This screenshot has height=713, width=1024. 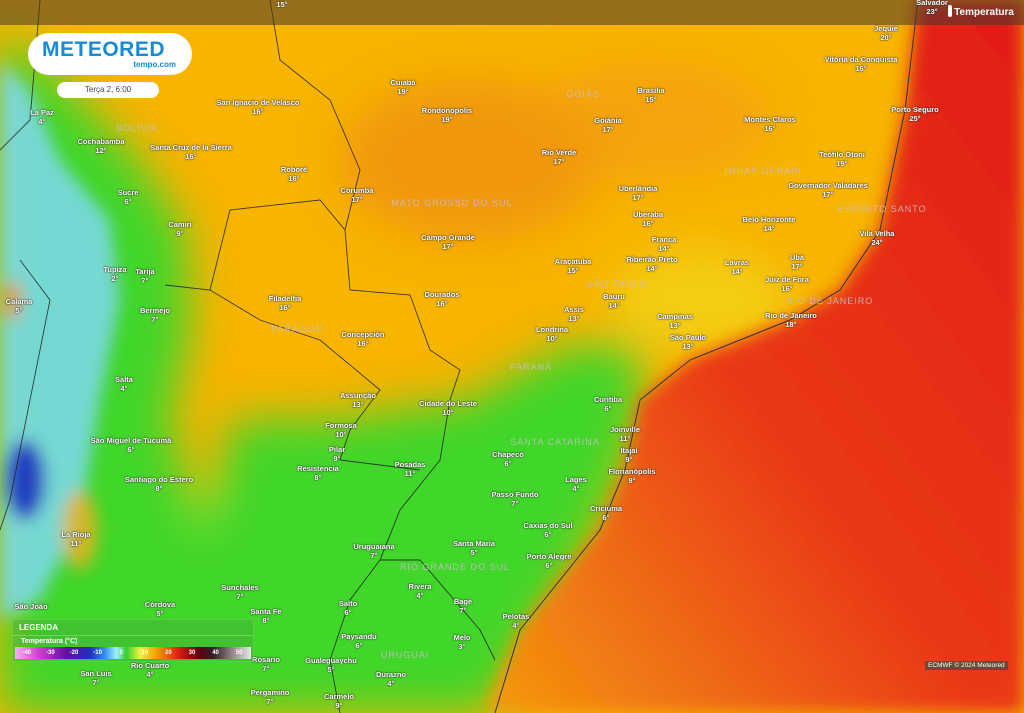 I want to click on city-marker: Calama 5°, so click(x=19, y=306).